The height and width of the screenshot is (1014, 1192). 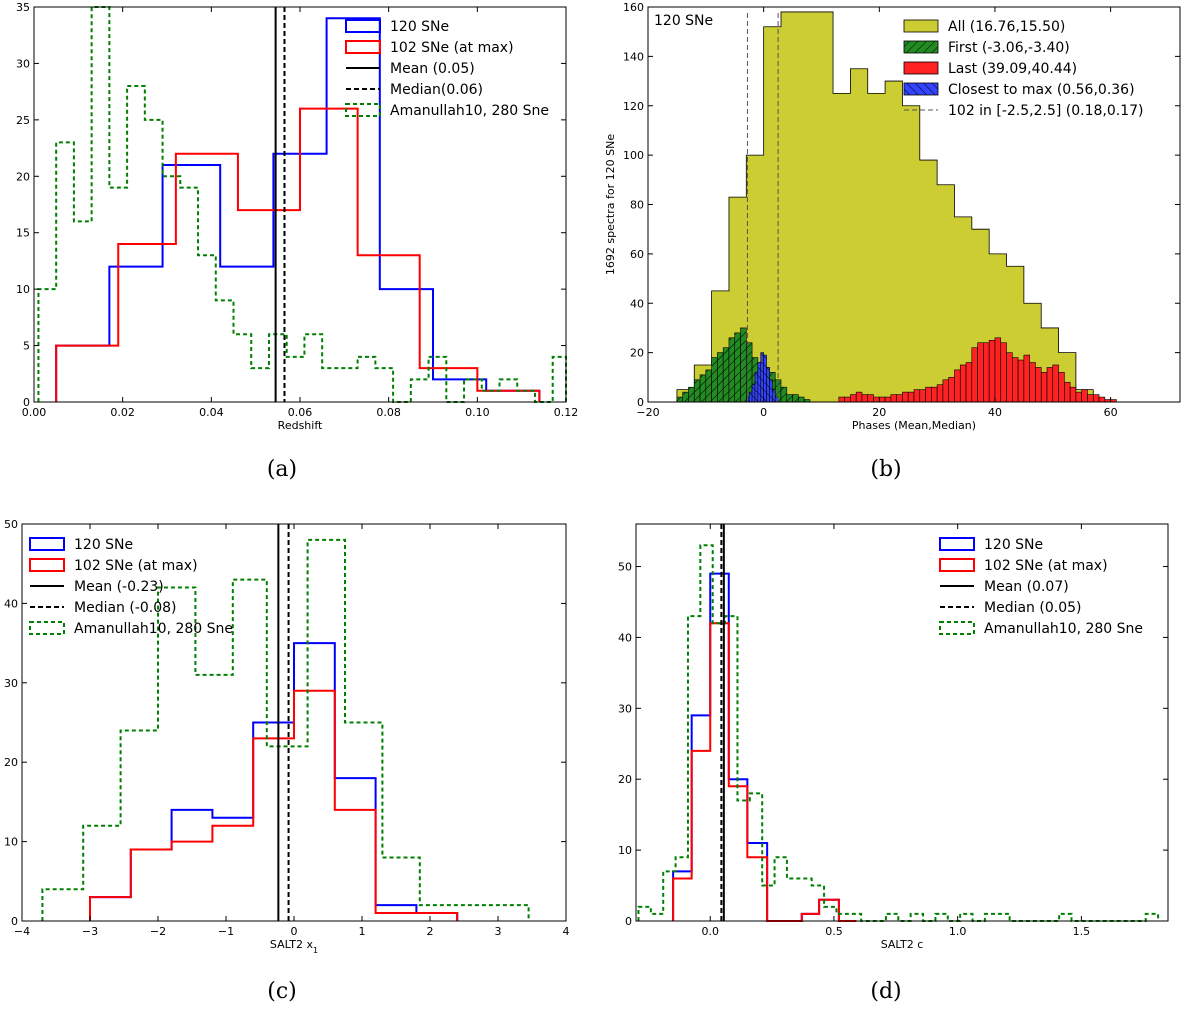 I want to click on y-tick-label: 160, so click(x=633, y=7).